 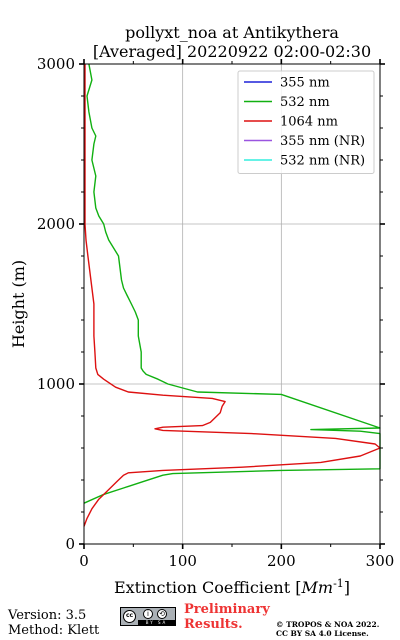 What do you see at coordinates (322, 141) in the screenshot?
I see `legend-label: 355 nm (NR)` at bounding box center [322, 141].